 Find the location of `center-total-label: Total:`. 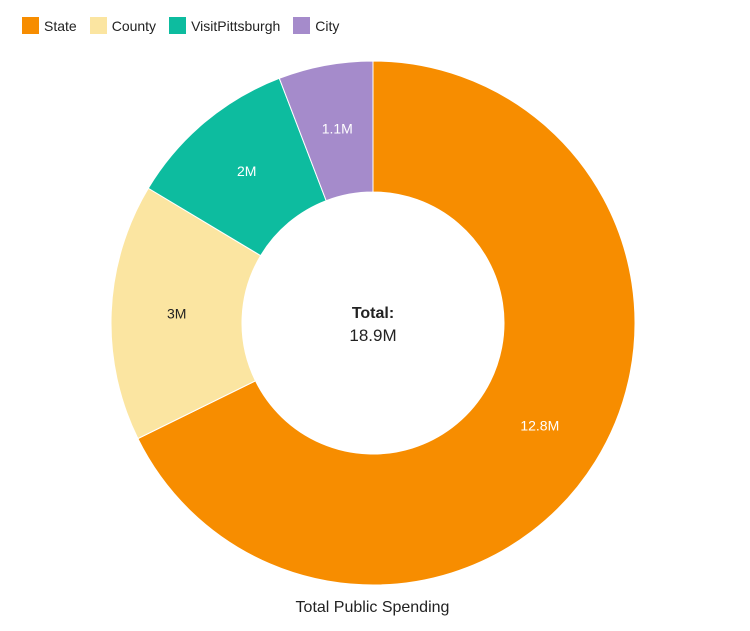

center-total-label: Total: is located at coordinates (373, 313).